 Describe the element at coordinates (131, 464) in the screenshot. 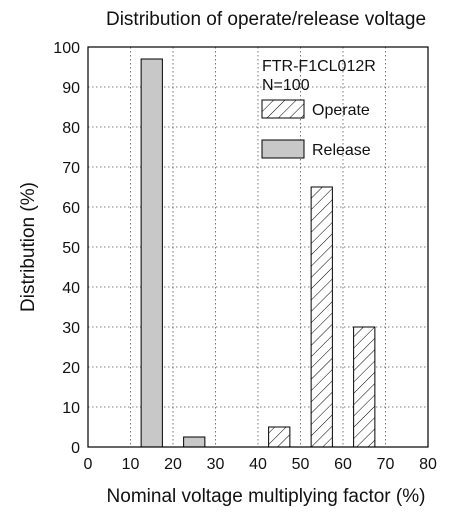

I see `x-tick-label: 10` at that location.